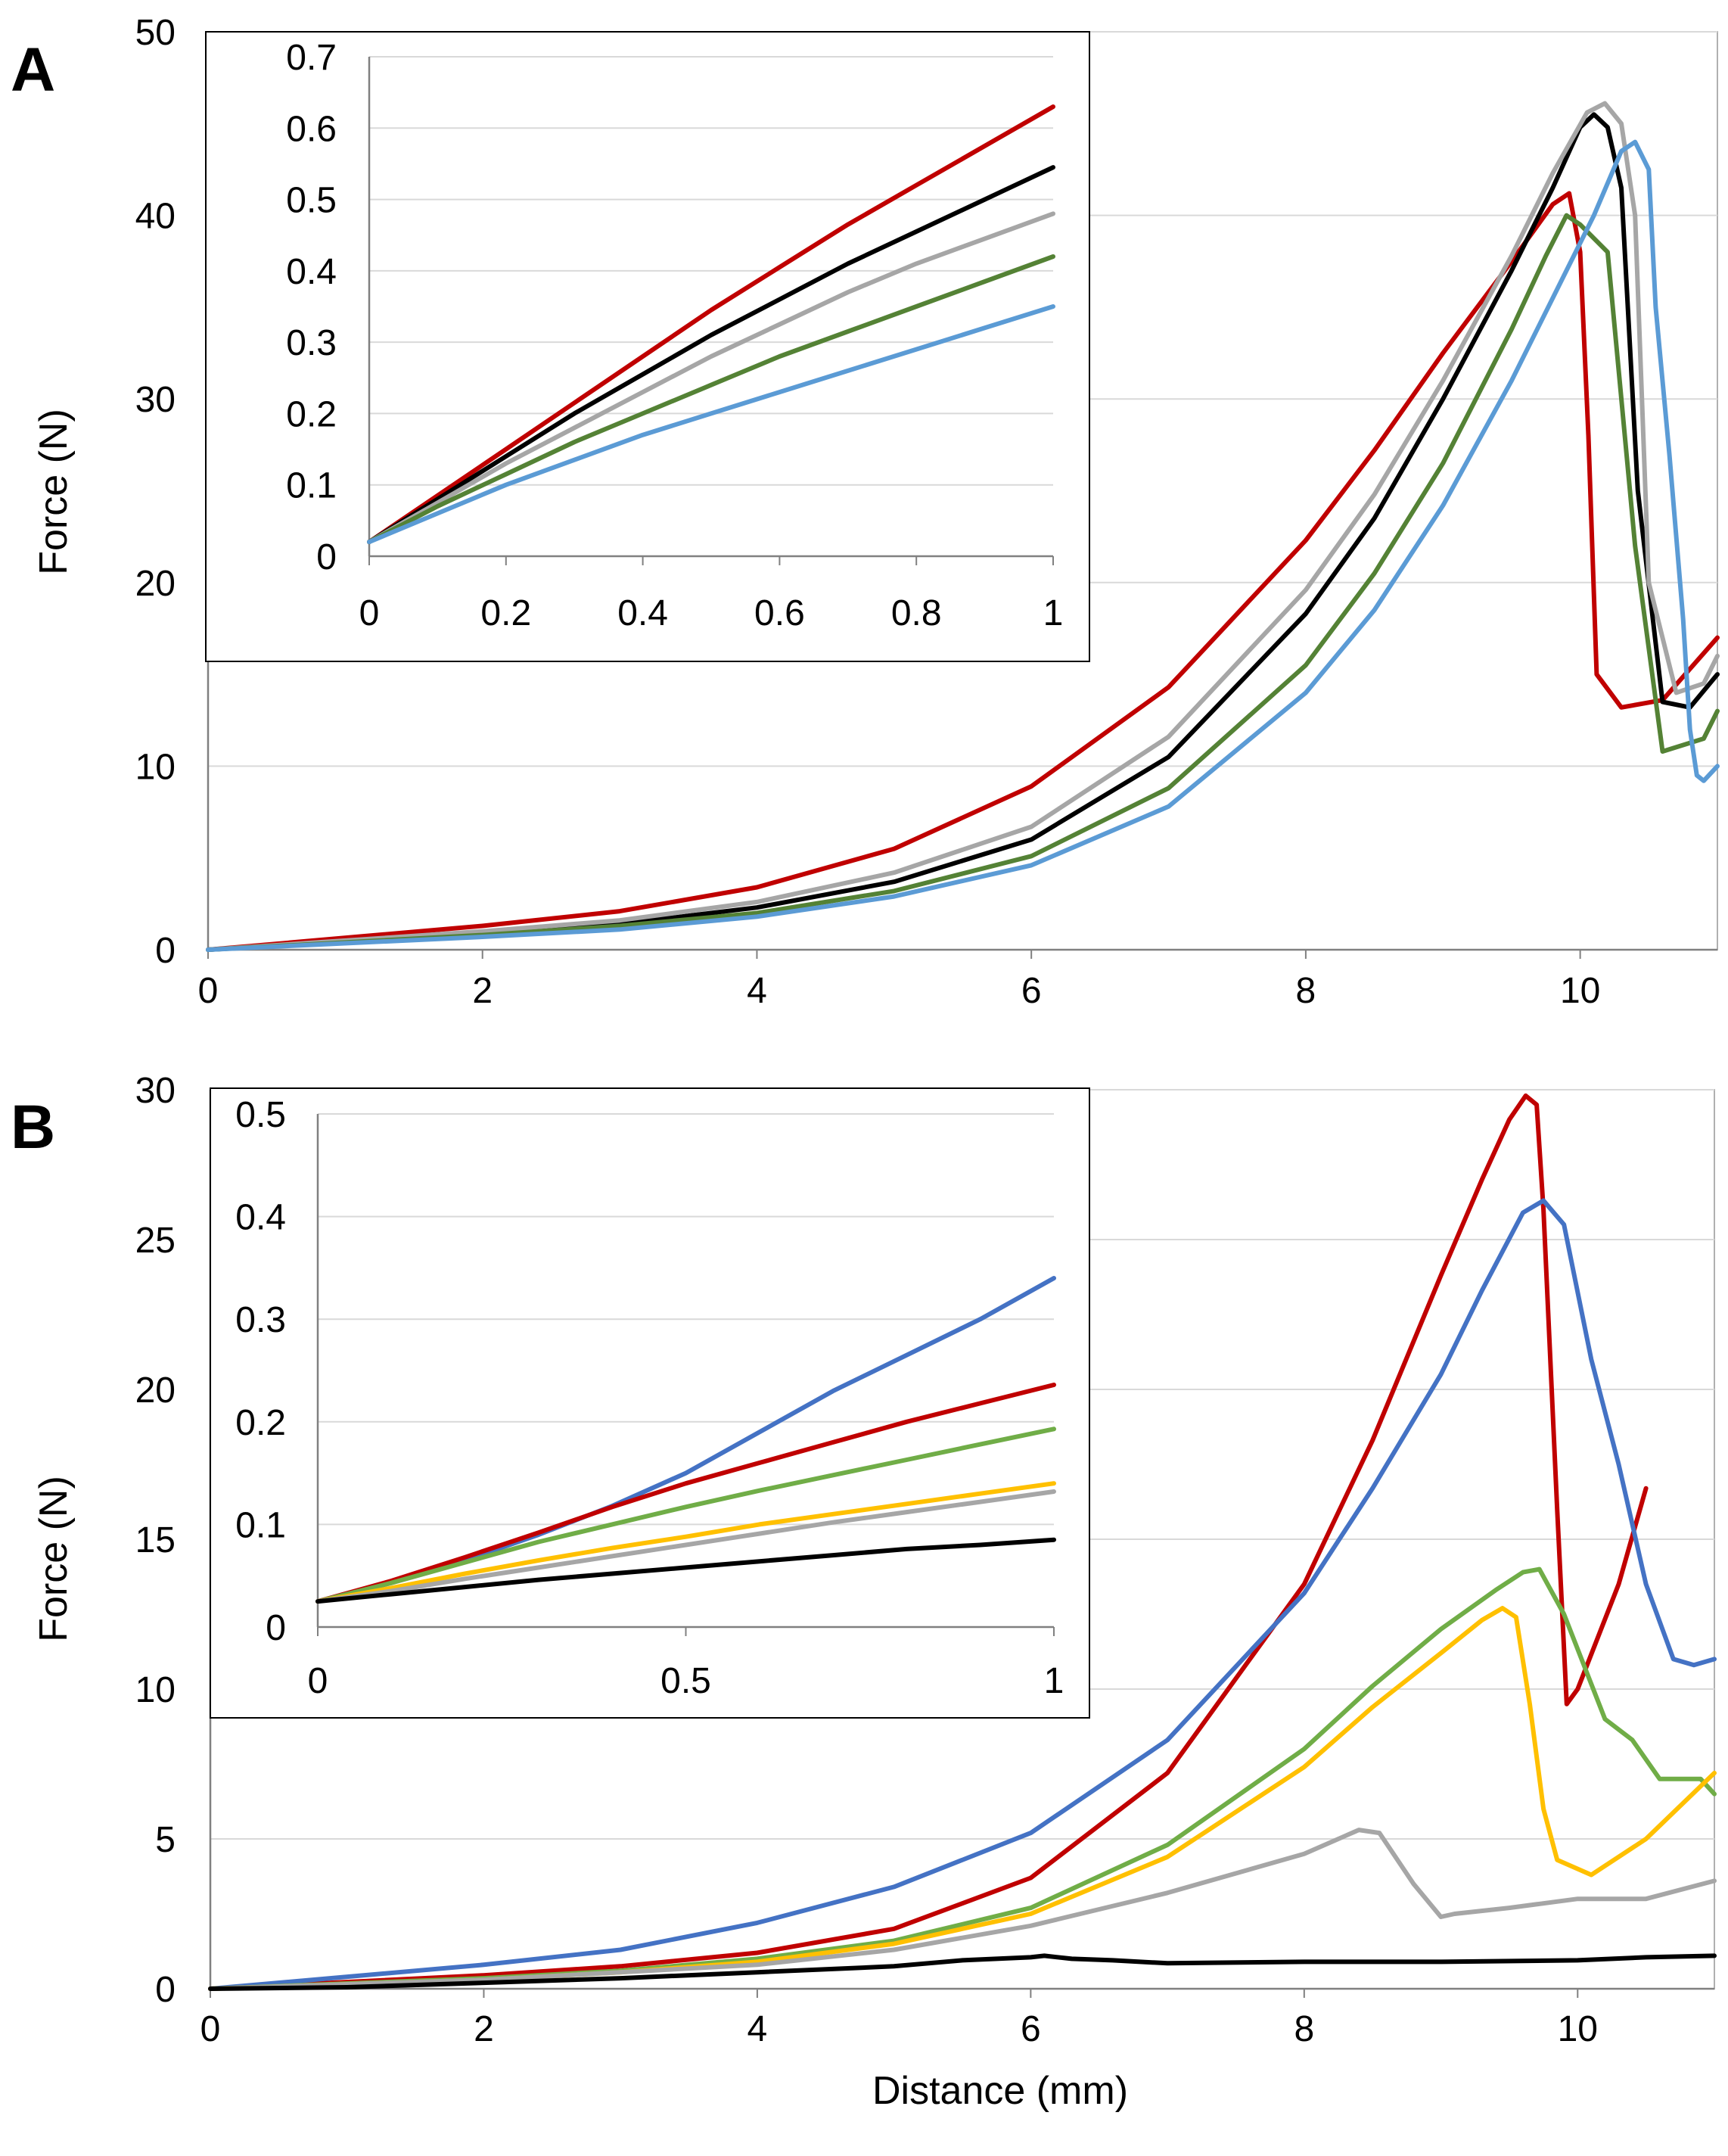 Image resolution: width=1728 pixels, height=2156 pixels. Describe the element at coordinates (642, 613) in the screenshot. I see `x-tick-label: 0.4` at that location.